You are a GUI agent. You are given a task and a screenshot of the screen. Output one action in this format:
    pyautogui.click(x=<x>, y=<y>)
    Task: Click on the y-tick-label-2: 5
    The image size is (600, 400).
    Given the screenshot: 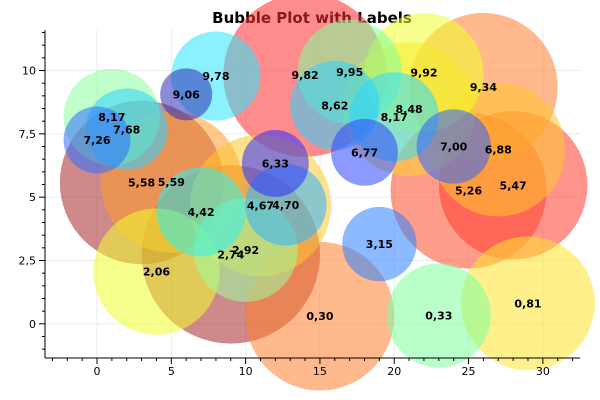 What is the action you would take?
    pyautogui.click(x=32, y=197)
    